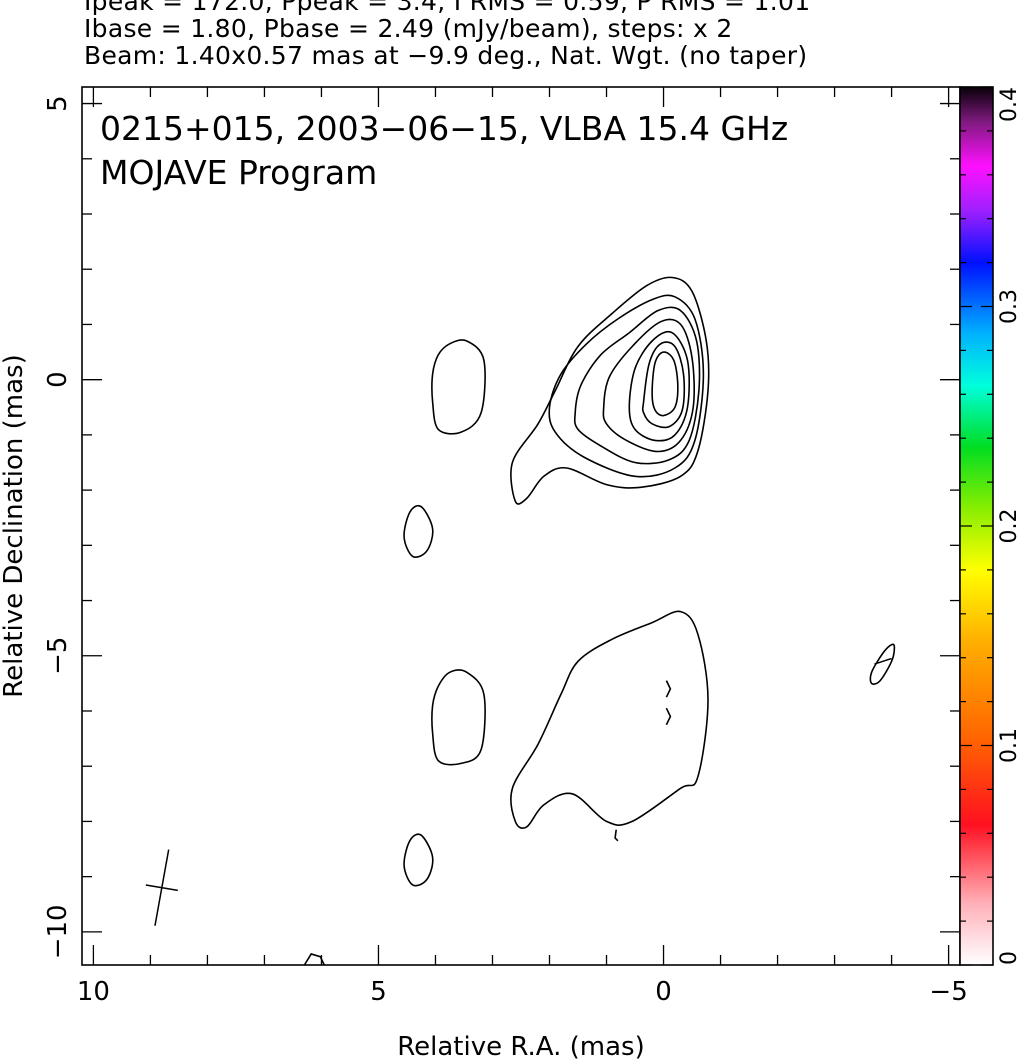 The image size is (1021, 1060). What do you see at coordinates (1009, 958) in the screenshot?
I see `colorbar-tick-label: 0` at bounding box center [1009, 958].